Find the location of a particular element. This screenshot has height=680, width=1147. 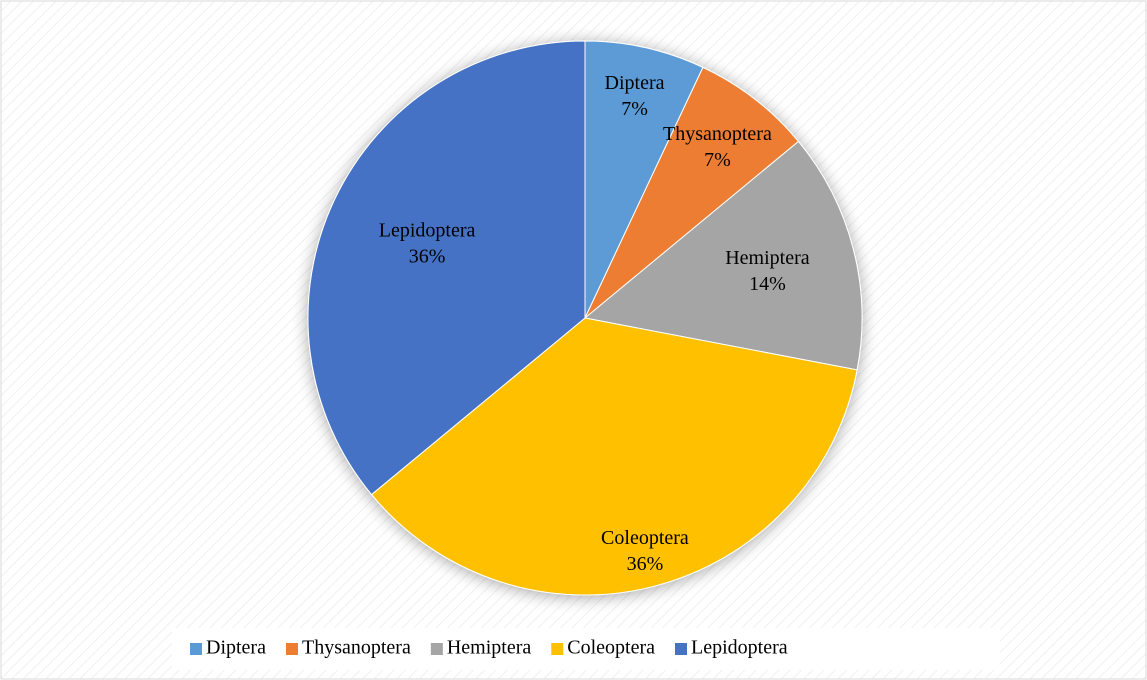

slice-category-label: Lepidoptera is located at coordinates (427, 230).